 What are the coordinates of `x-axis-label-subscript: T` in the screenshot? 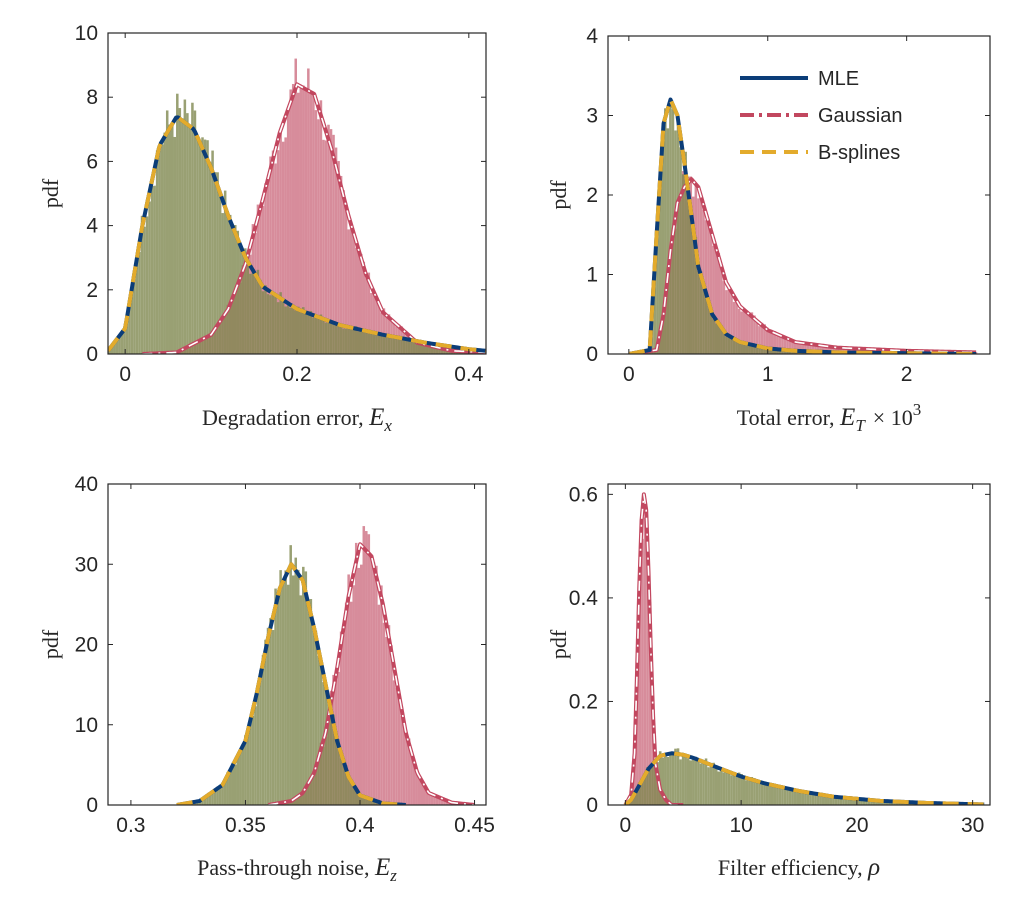 It's located at (860, 425).